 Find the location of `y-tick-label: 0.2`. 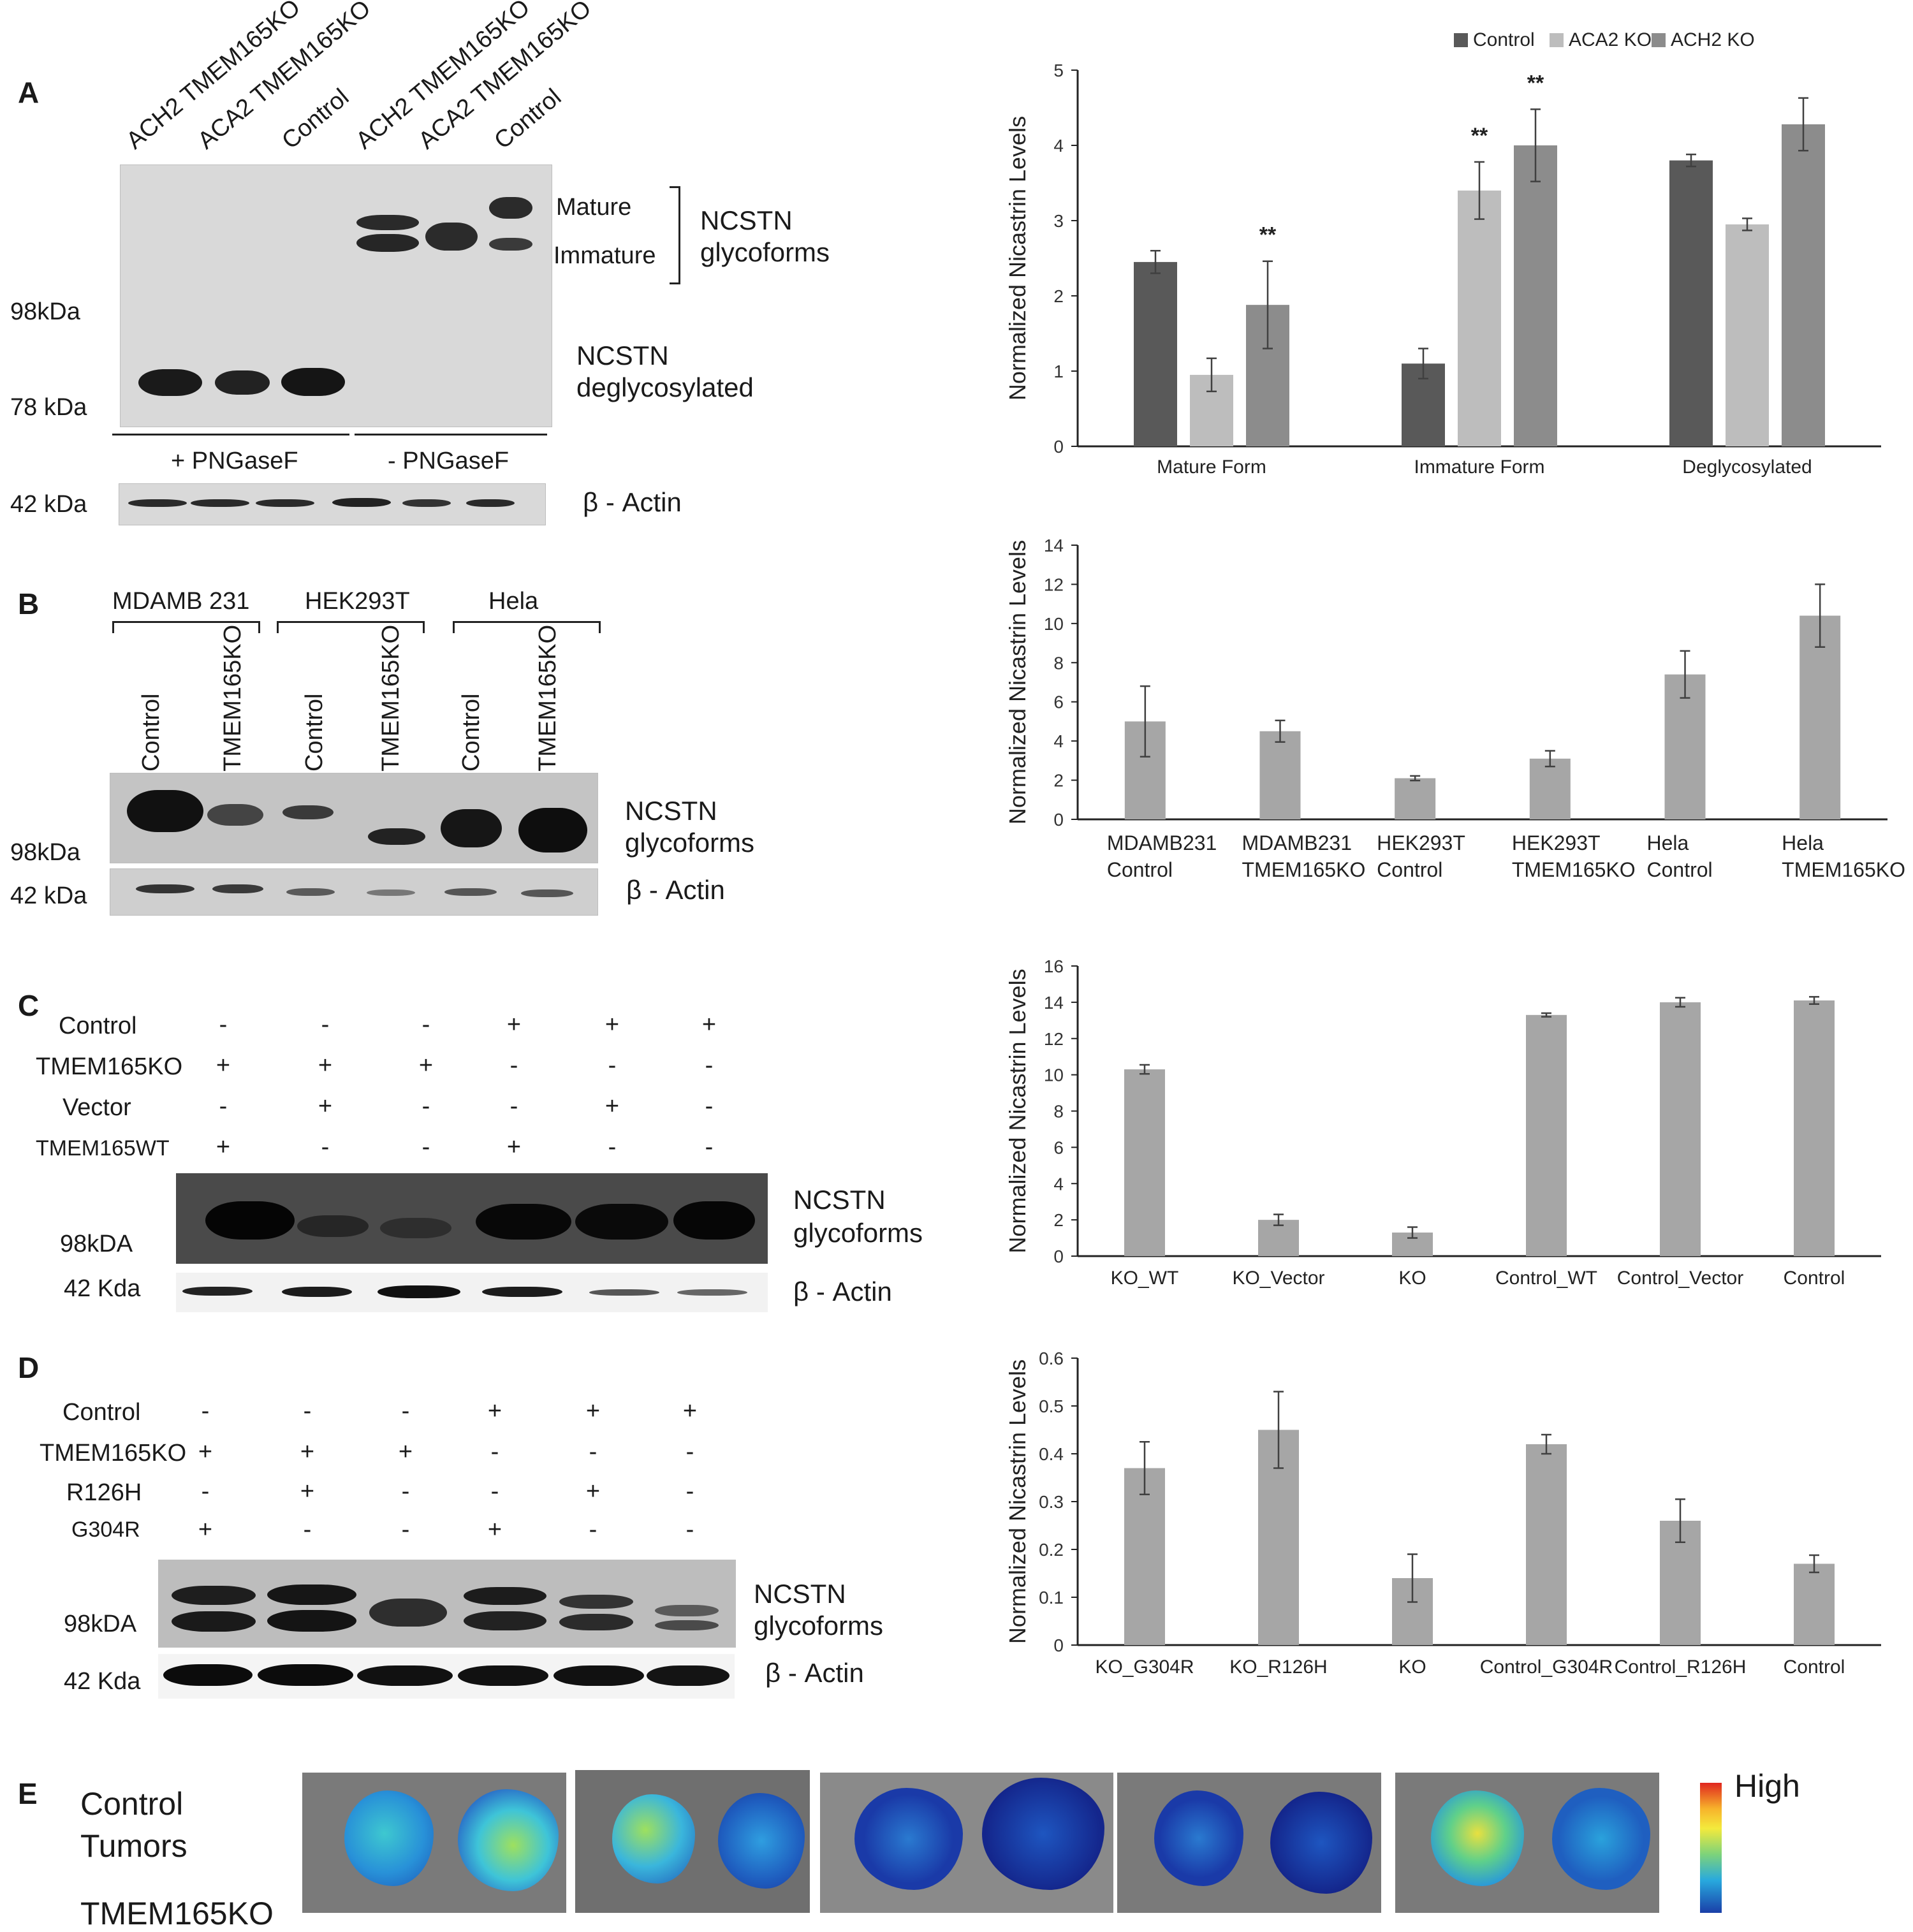

y-tick-label: 0.2 is located at coordinates (1051, 1550).